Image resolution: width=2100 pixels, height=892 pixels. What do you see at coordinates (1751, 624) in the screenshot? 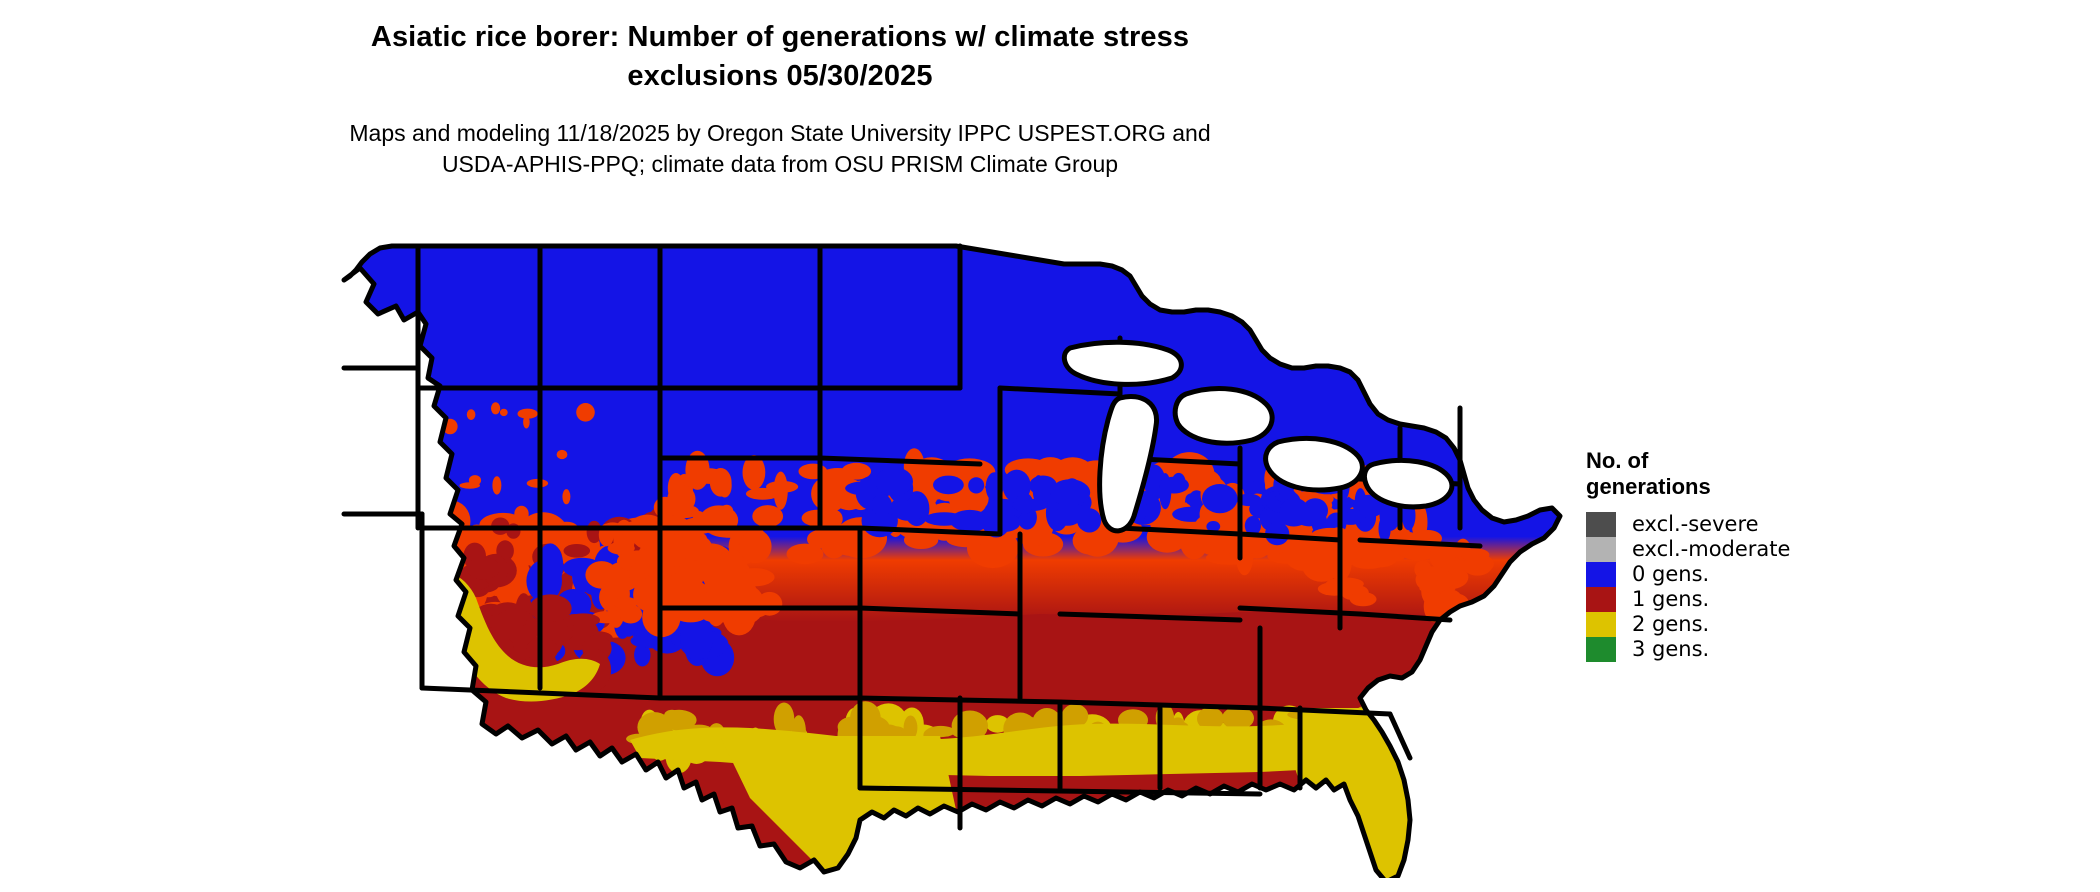
I see `legend-item: 2 gens.` at bounding box center [1751, 624].